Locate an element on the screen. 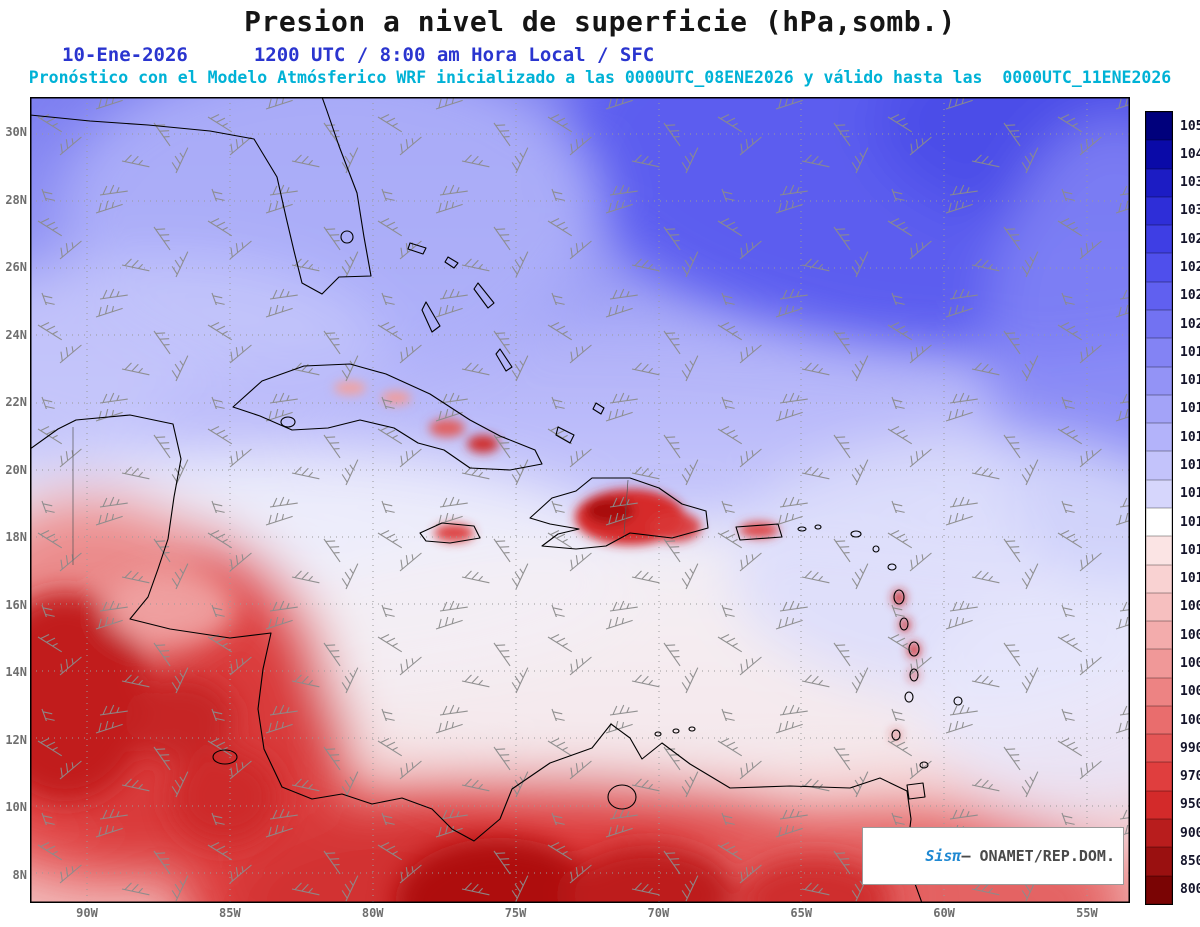 This screenshot has height=927, width=1200. brand-app: Sisπ is located at coordinates (943, 856).